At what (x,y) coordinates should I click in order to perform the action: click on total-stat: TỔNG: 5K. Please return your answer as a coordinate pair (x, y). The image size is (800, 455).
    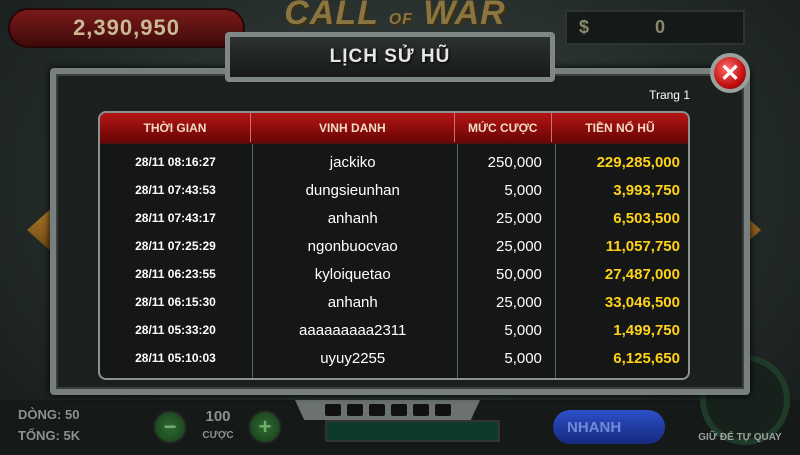
    Looking at the image, I should click on (49, 435).